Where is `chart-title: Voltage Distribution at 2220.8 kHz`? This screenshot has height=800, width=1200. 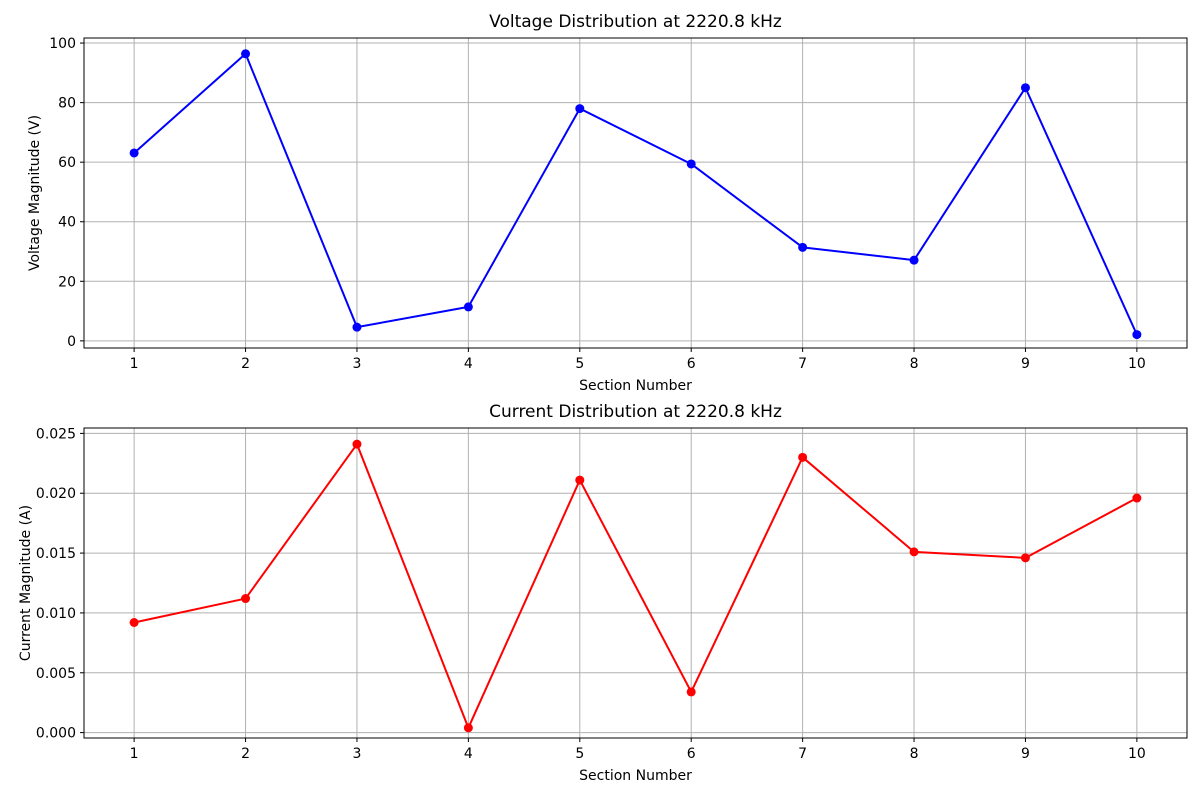
chart-title: Voltage Distribution at 2220.8 kHz is located at coordinates (635, 22).